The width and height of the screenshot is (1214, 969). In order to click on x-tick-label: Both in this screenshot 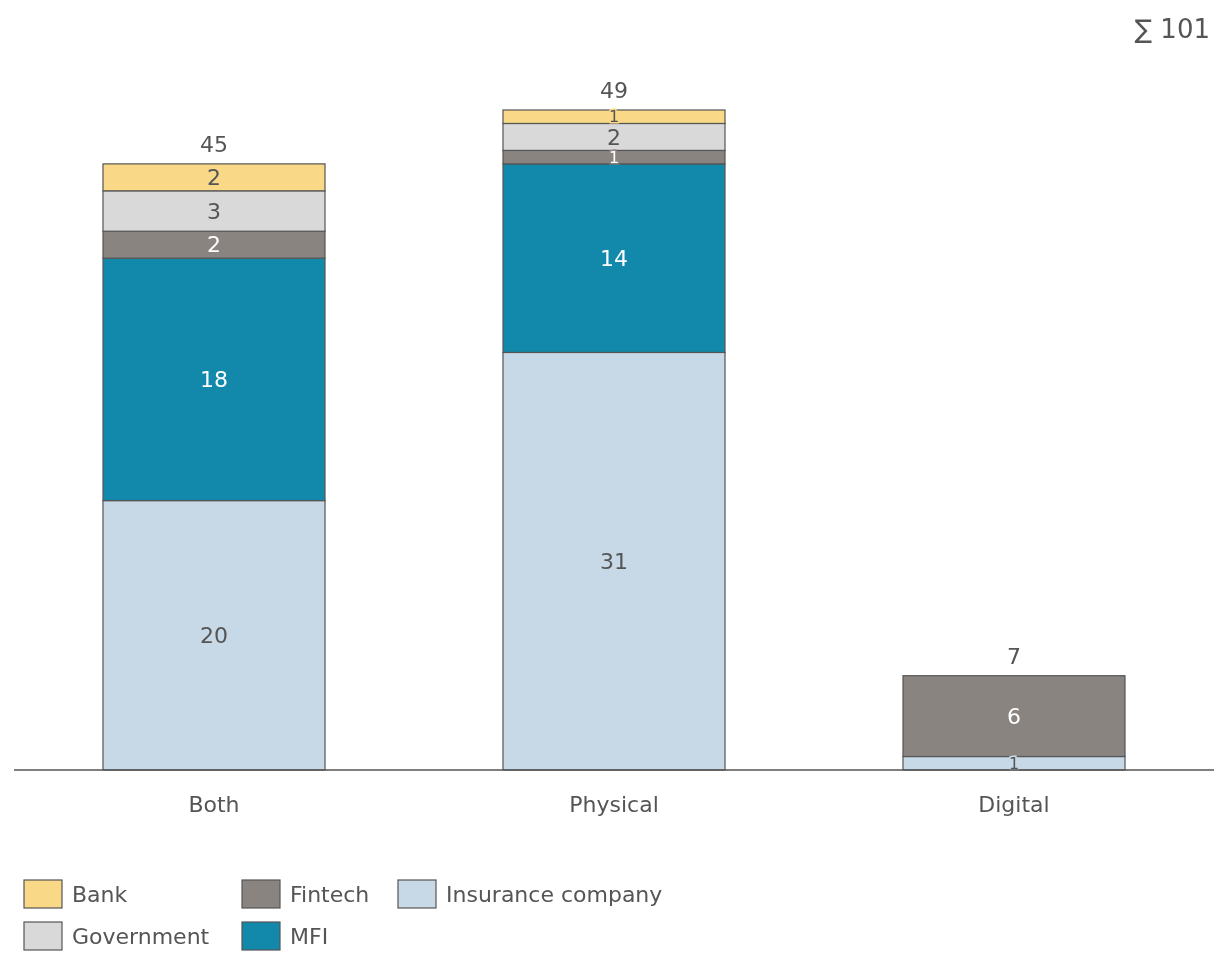, I will do `click(214, 804)`.